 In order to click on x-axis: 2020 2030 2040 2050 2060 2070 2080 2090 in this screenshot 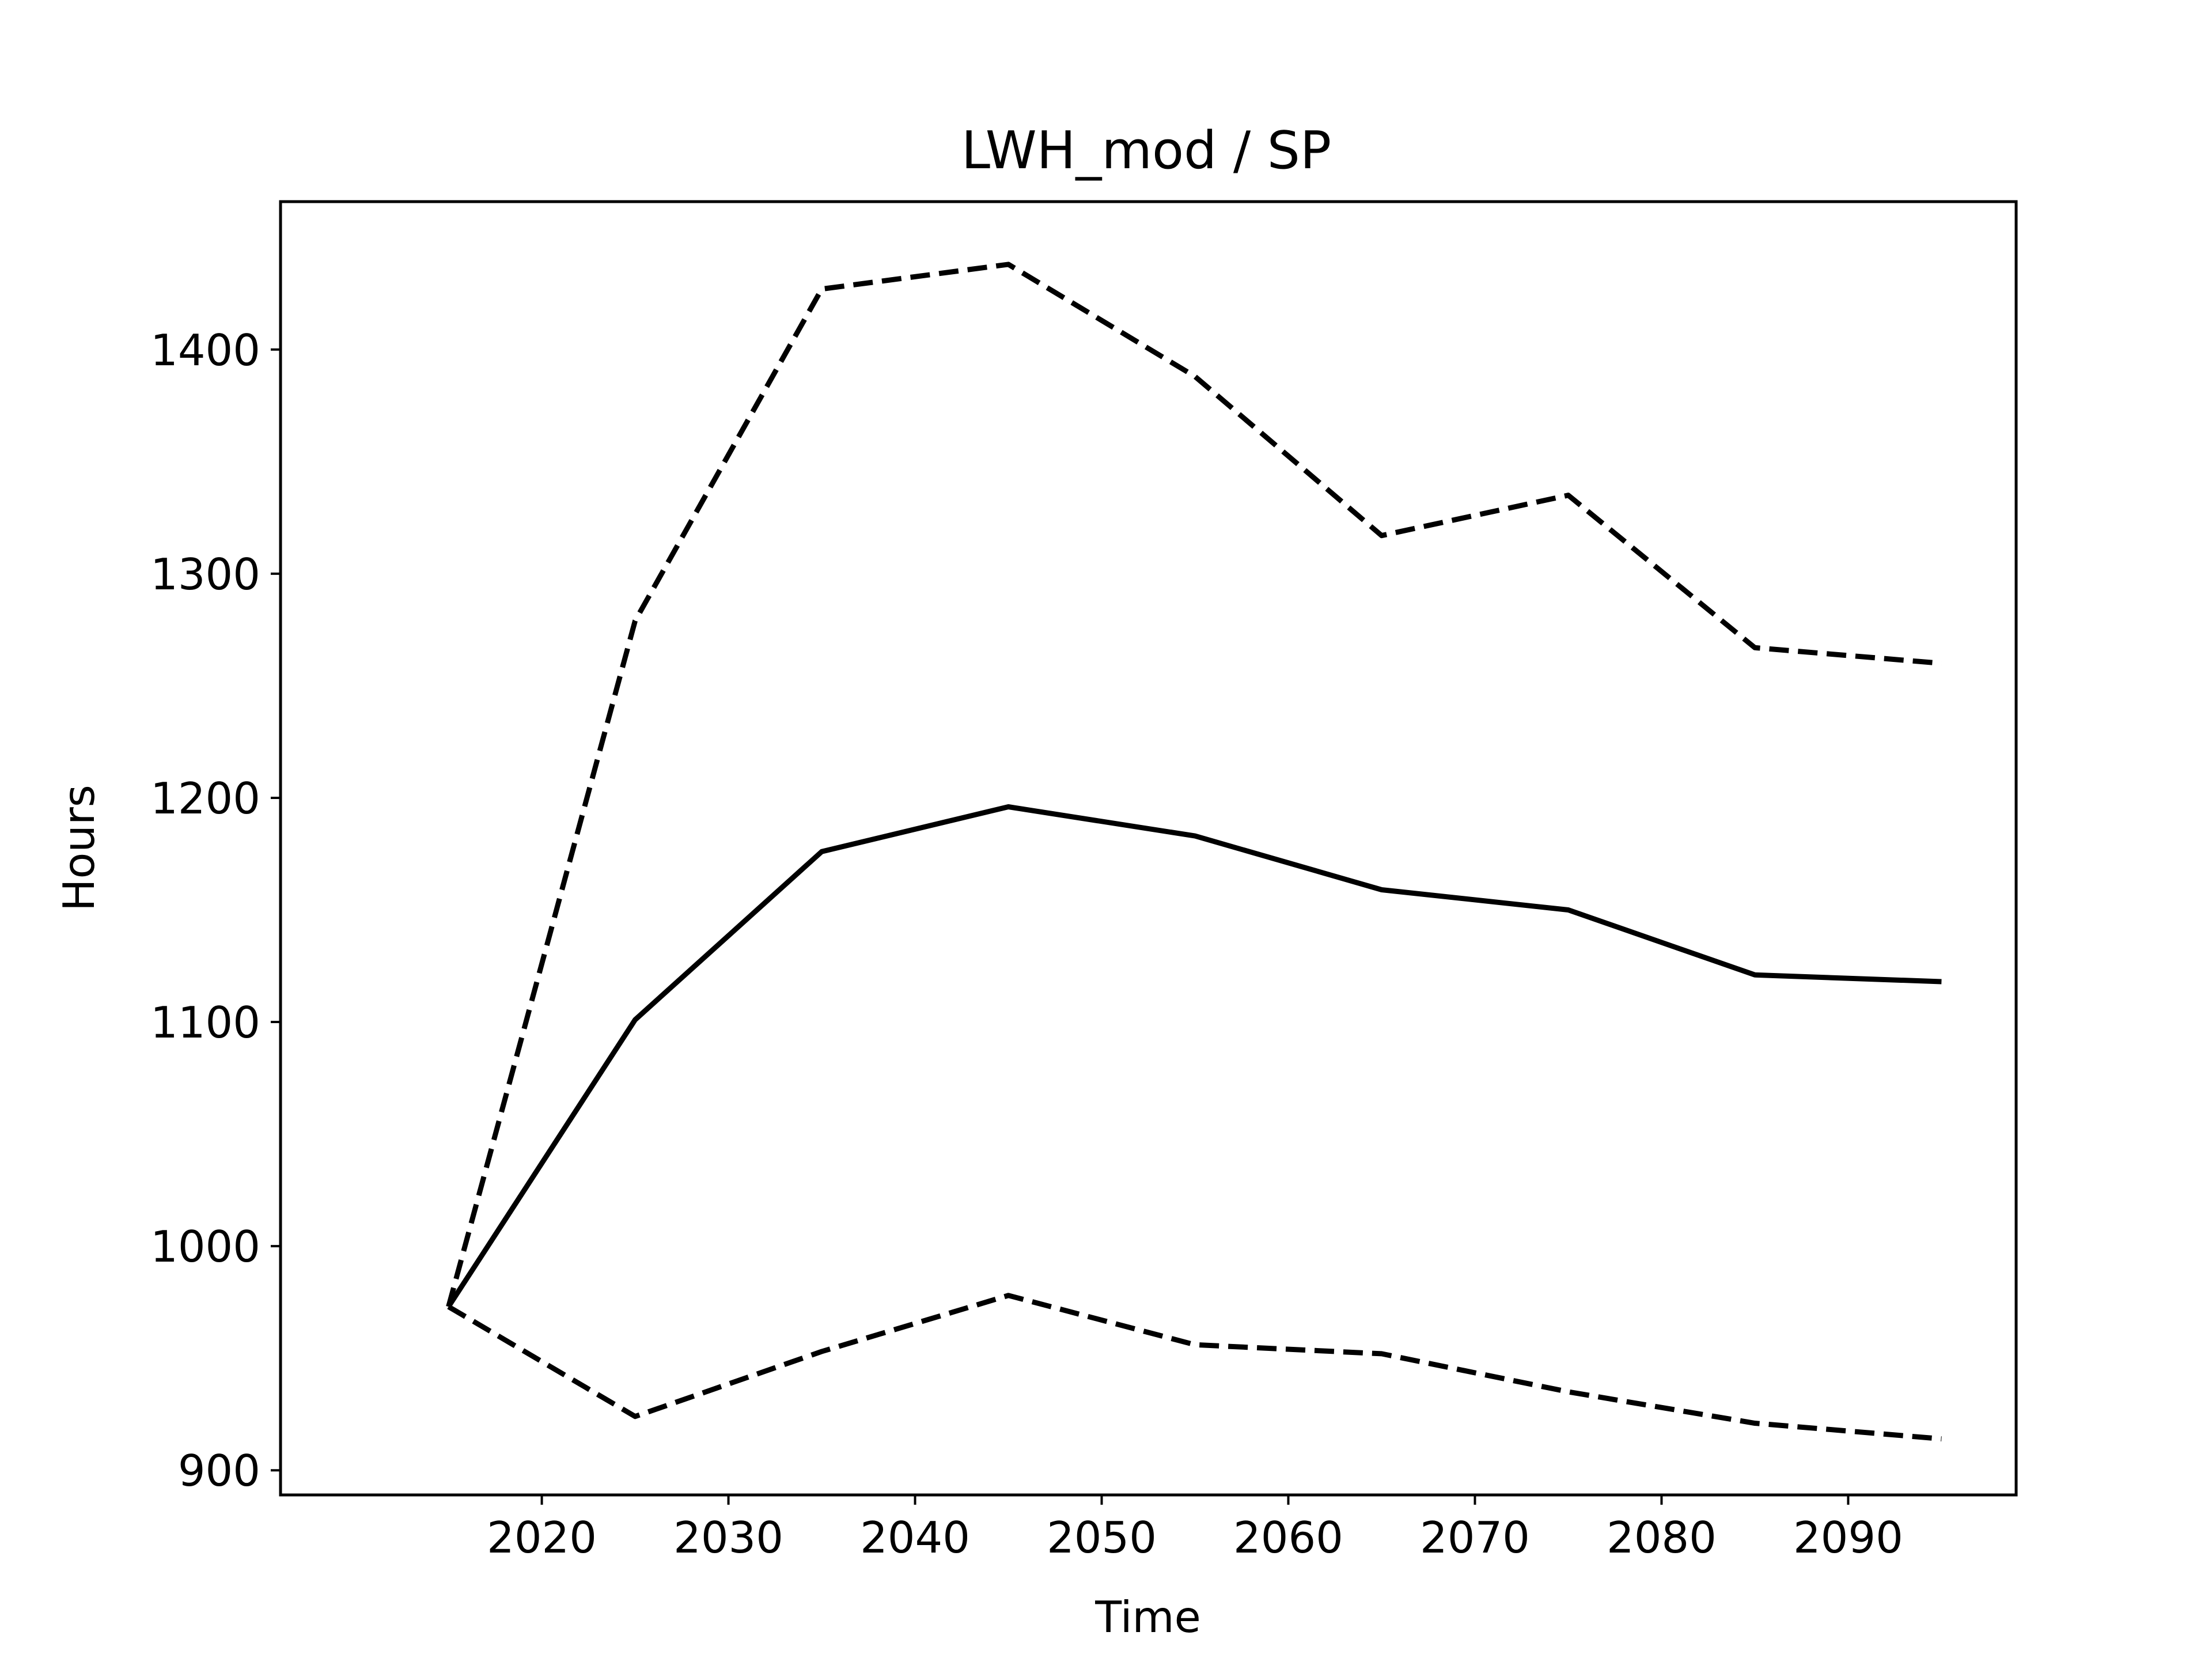, I will do `click(1195, 1529)`.